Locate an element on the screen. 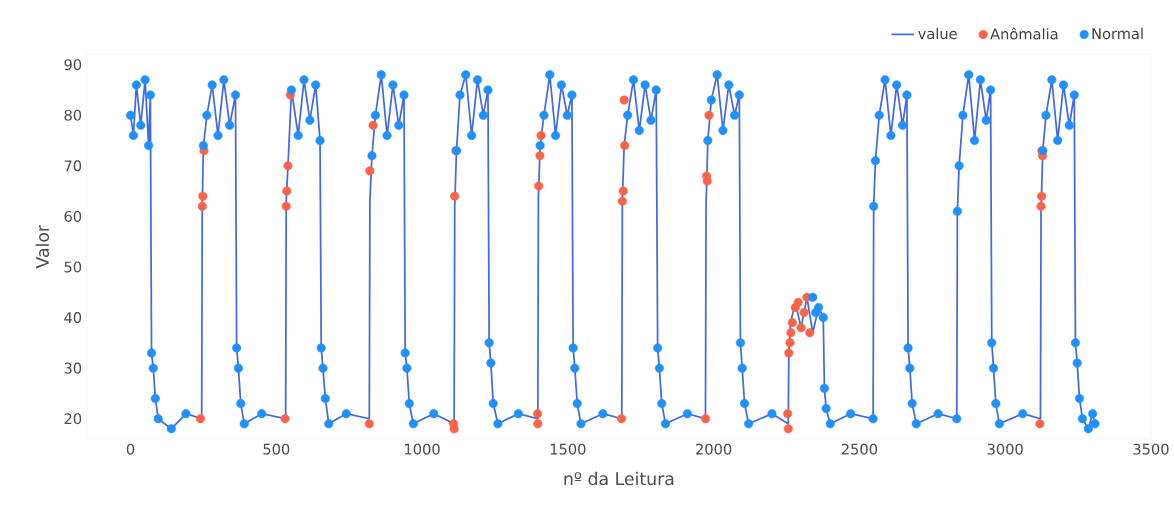 The image size is (1174, 513). y-tick-label: 70 is located at coordinates (73, 166).